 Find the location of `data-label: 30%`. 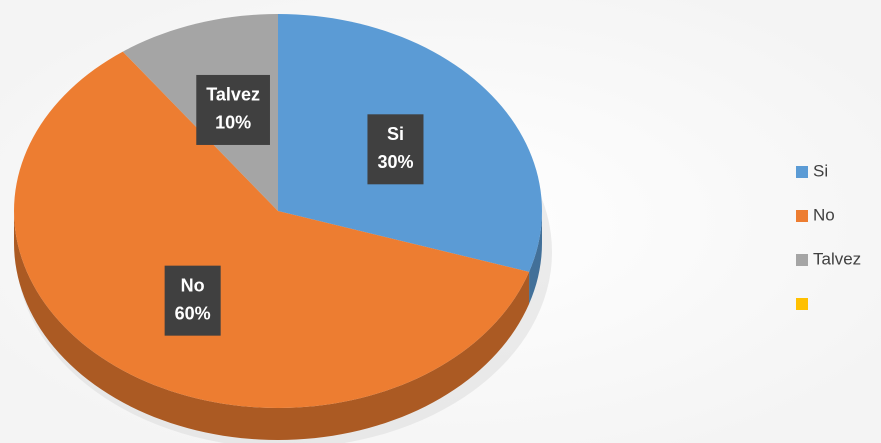

data-label: 30% is located at coordinates (395, 162).